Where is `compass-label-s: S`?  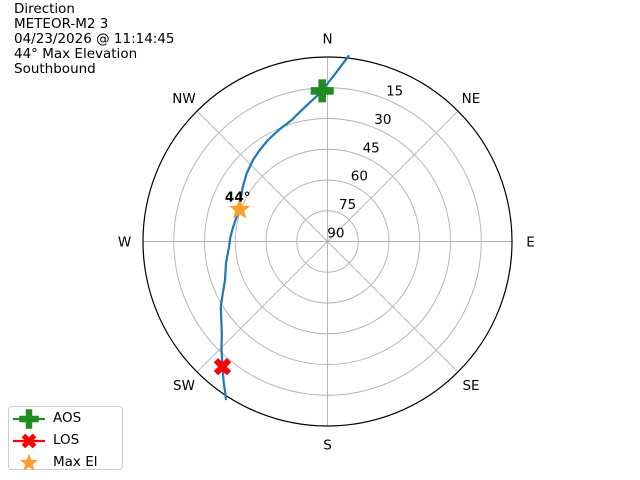 compass-label-s: S is located at coordinates (327, 445).